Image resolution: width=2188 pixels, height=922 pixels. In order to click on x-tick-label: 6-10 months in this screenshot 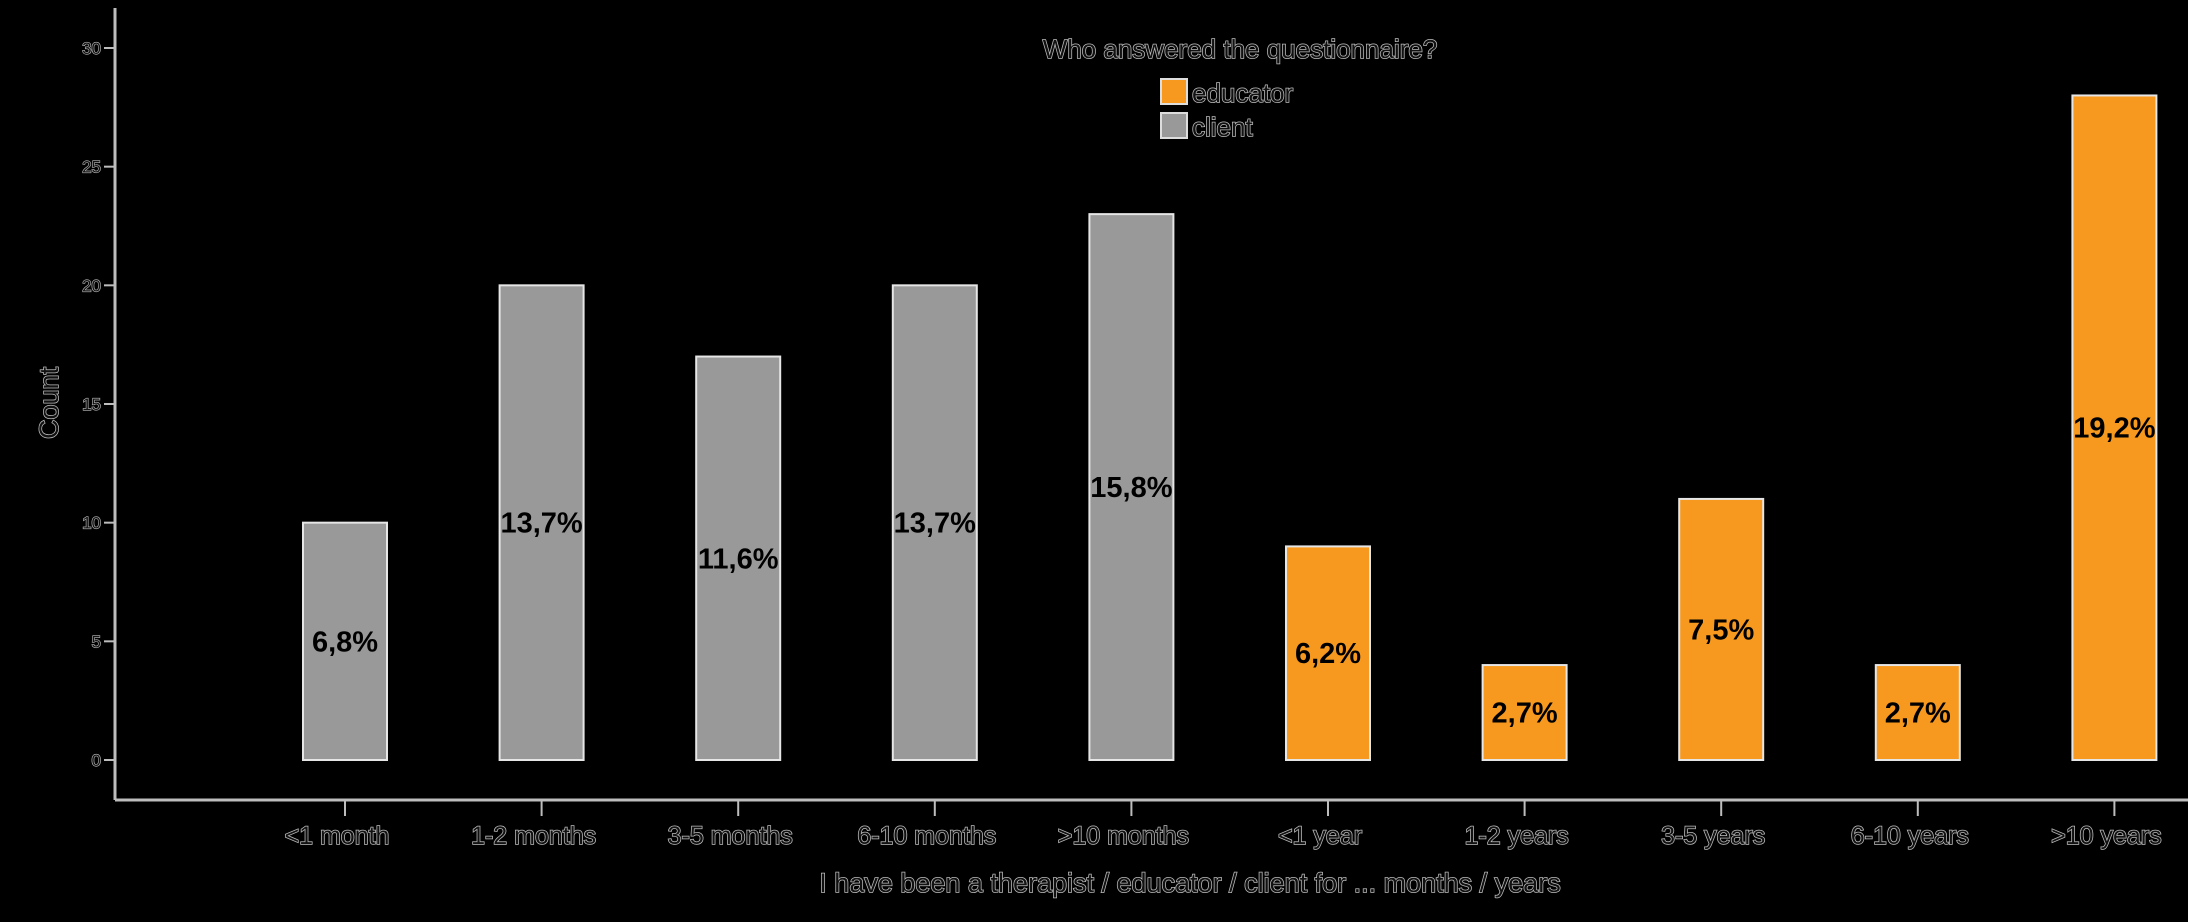, I will do `click(926, 836)`.